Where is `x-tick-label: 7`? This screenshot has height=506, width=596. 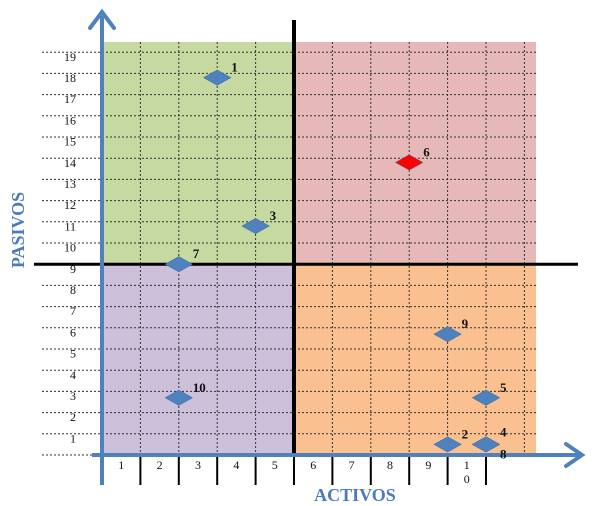 x-tick-label: 7 is located at coordinates (352, 465).